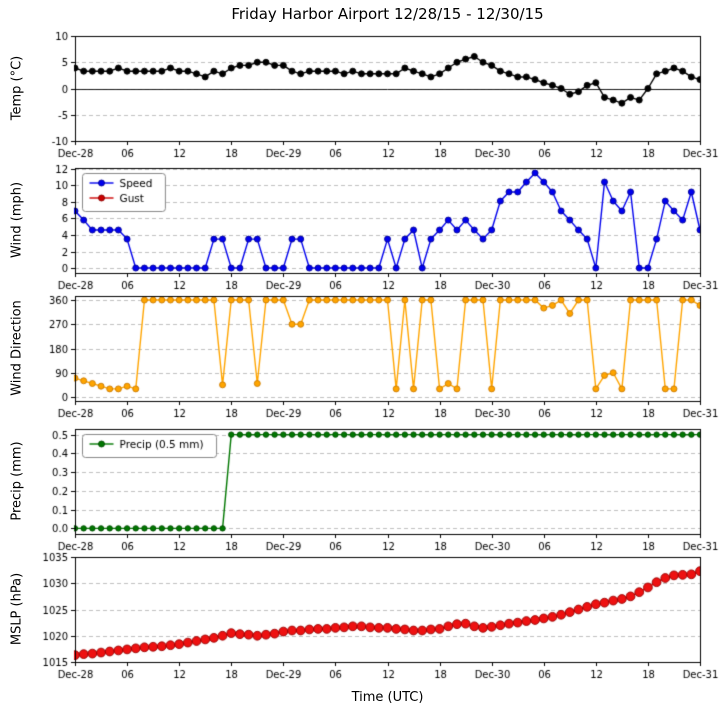  Describe the element at coordinates (17, 348) in the screenshot. I see `y-axis-label-wind-direction: Wind Direction` at that location.